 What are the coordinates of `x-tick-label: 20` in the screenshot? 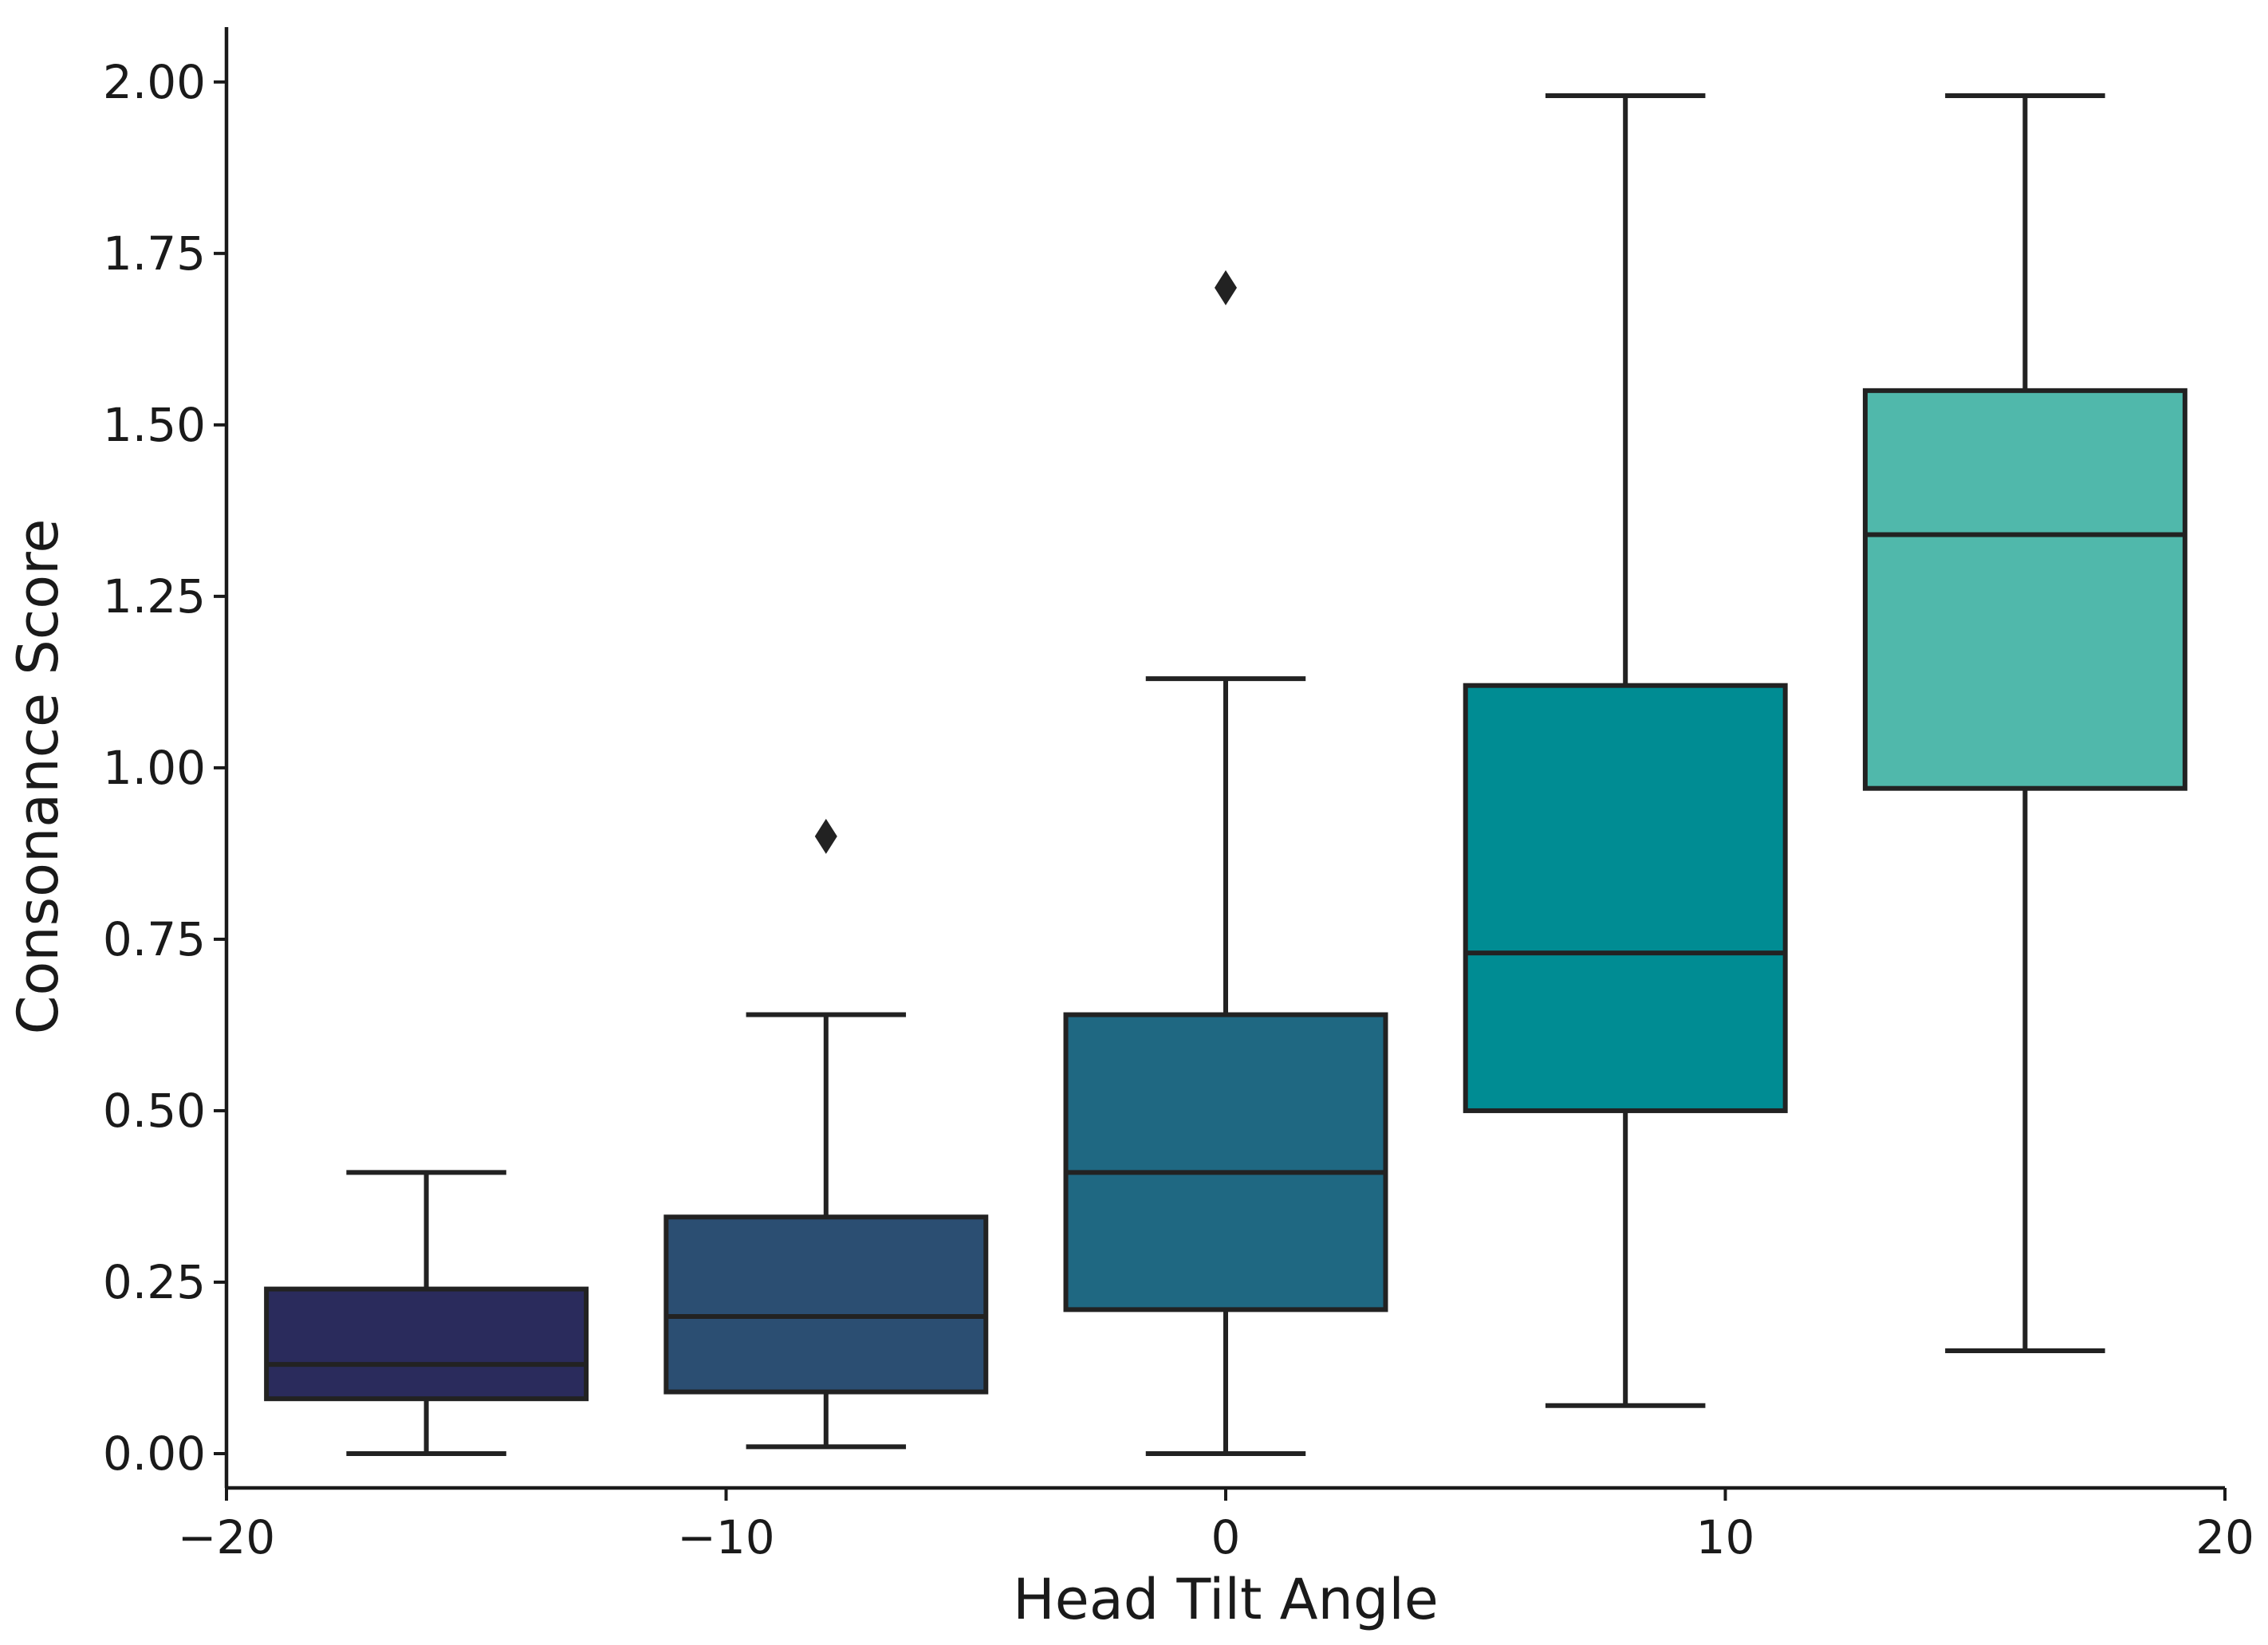 It's located at (2224, 1537).